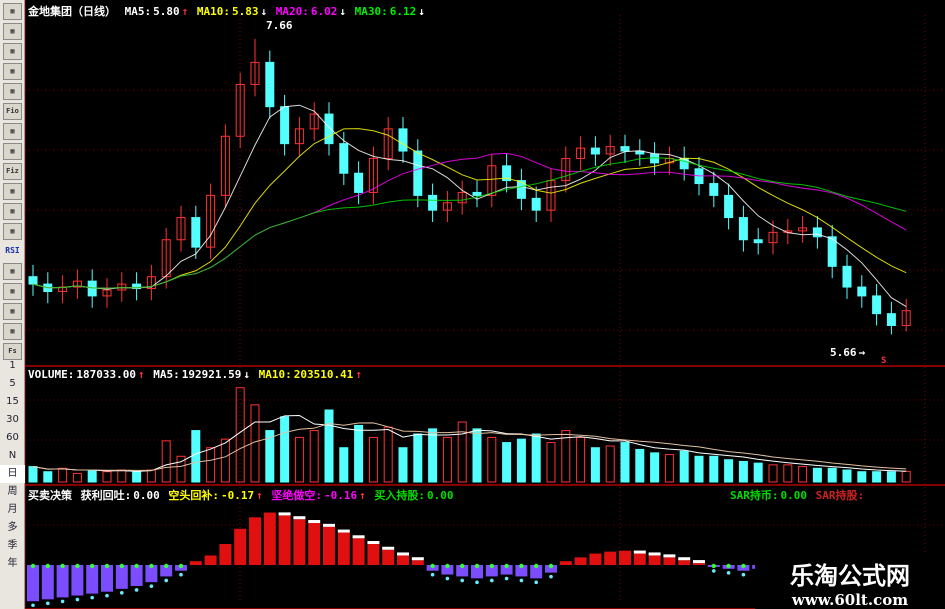  Describe the element at coordinates (12, 311) in the screenshot. I see `export-button: ▦` at that location.